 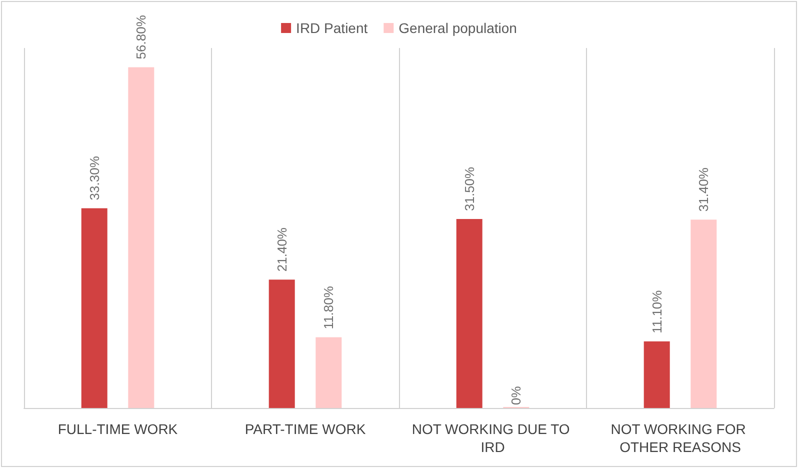 I want to click on data-label: 21.40%, so click(x=282, y=249).